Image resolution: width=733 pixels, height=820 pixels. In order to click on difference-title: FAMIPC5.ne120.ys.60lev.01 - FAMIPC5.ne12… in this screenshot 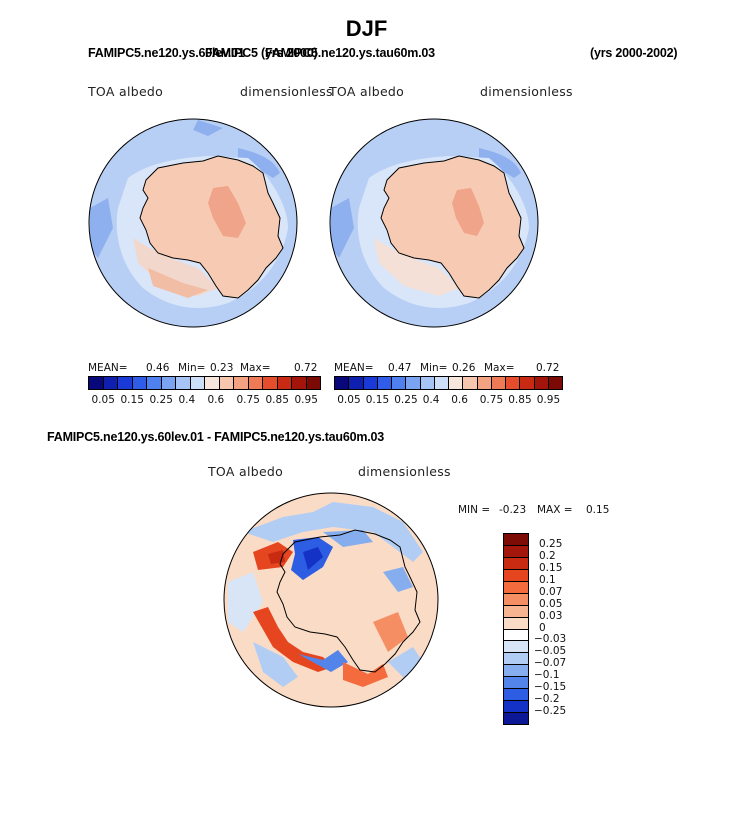, I will do `click(216, 437)`.